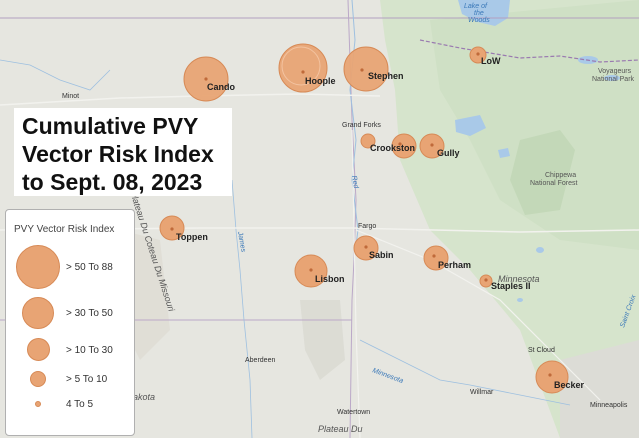 Image resolution: width=639 pixels, height=438 pixels. What do you see at coordinates (330, 279) in the screenshot?
I see `site-label: Lisbon` at bounding box center [330, 279].